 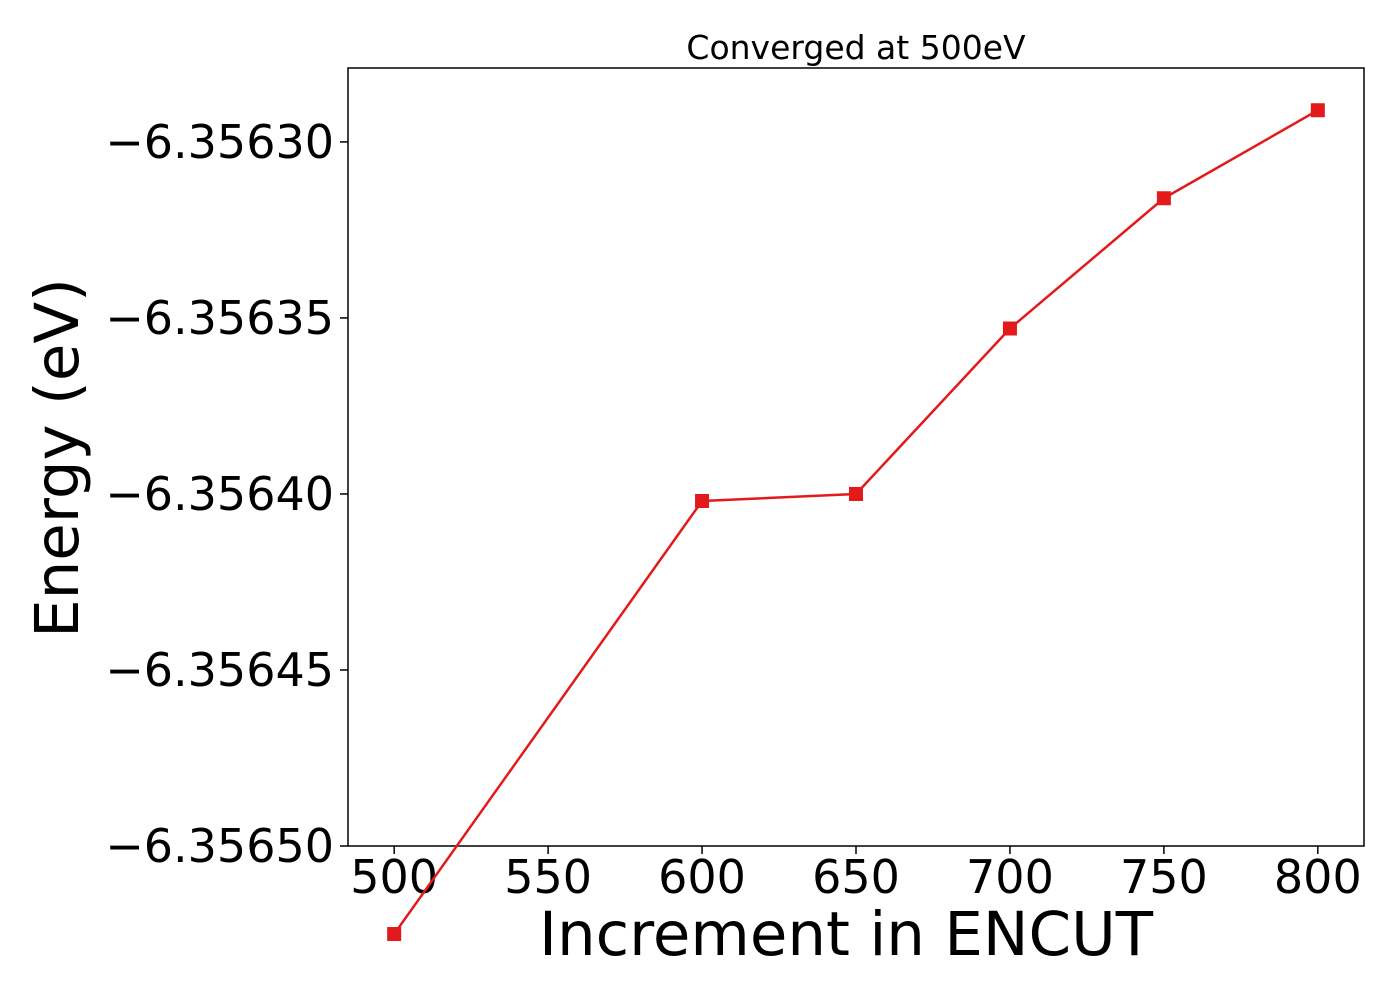 I want to click on x-axis-label: Increment in ENCUT, so click(x=846, y=934).